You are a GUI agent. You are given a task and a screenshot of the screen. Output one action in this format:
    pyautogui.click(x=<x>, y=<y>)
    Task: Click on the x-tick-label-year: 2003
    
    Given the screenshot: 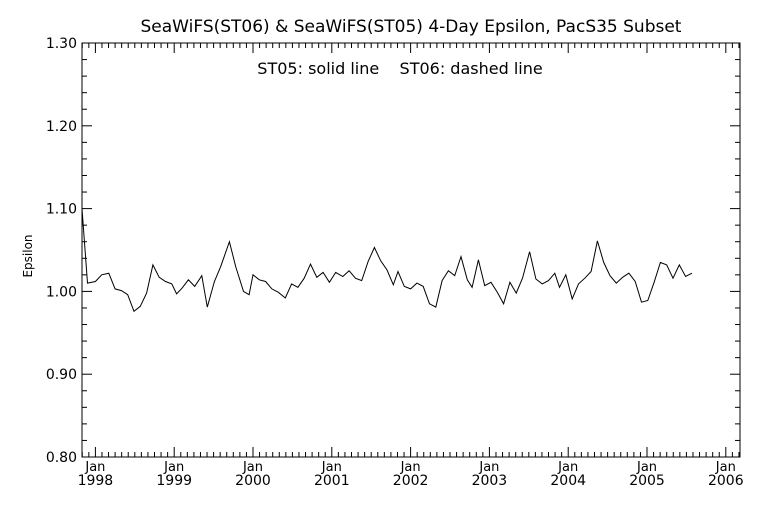 What is the action you would take?
    pyautogui.click(x=490, y=481)
    